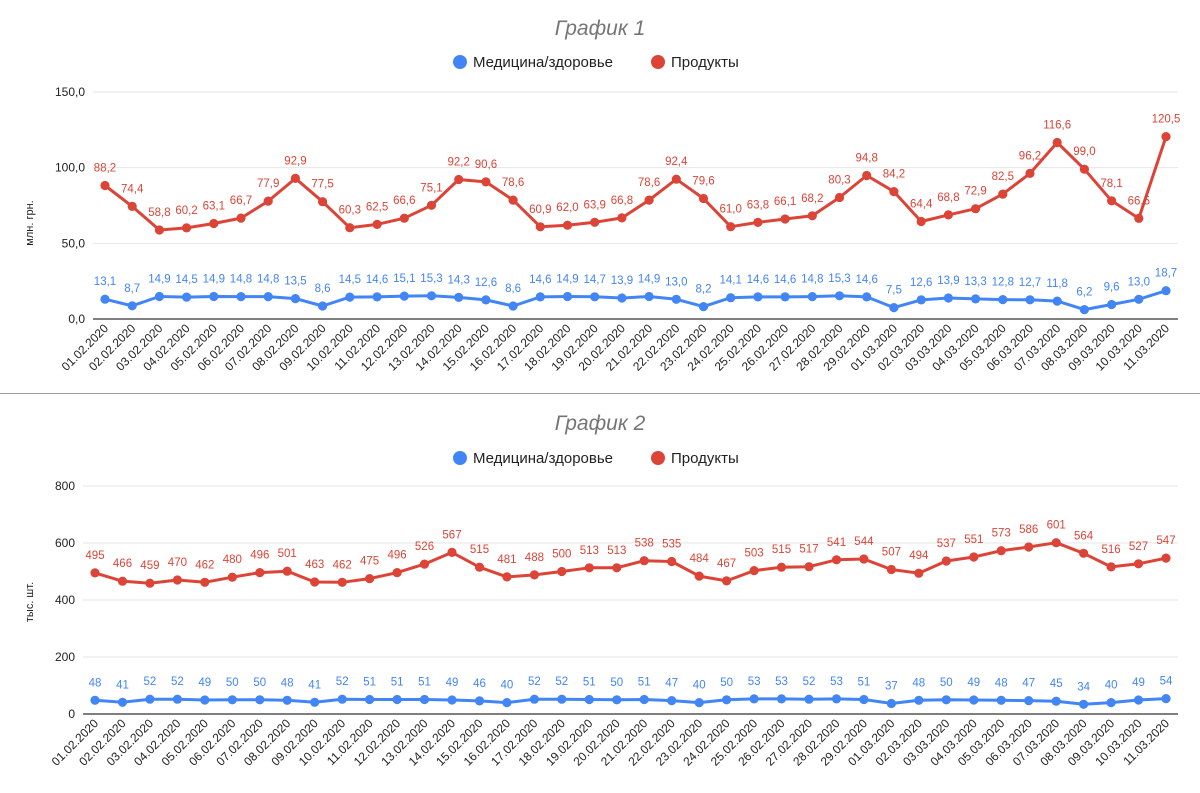 Image resolution: width=1200 pixels, height=793 pixels. What do you see at coordinates (76, 319) in the screenshot?
I see `y-tick-label: 0,0` at bounding box center [76, 319].